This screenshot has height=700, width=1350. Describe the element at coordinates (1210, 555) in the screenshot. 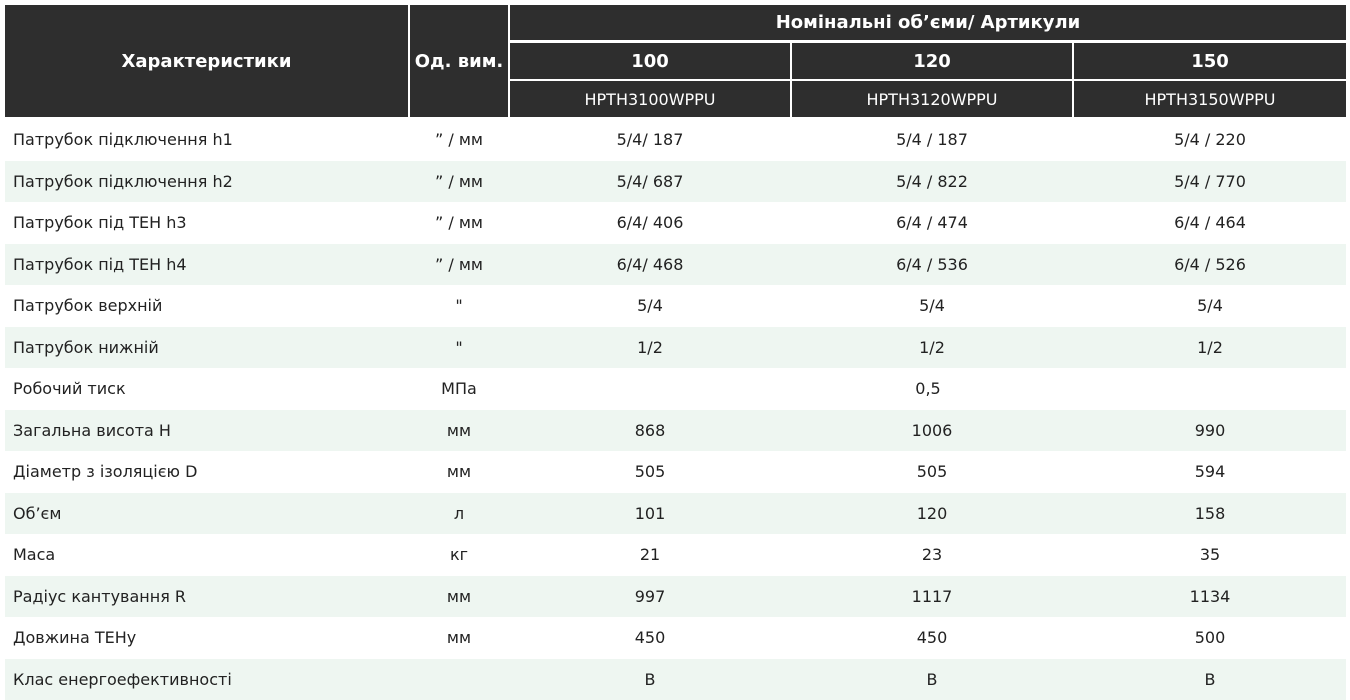

I see `value-cell: 35` at that location.